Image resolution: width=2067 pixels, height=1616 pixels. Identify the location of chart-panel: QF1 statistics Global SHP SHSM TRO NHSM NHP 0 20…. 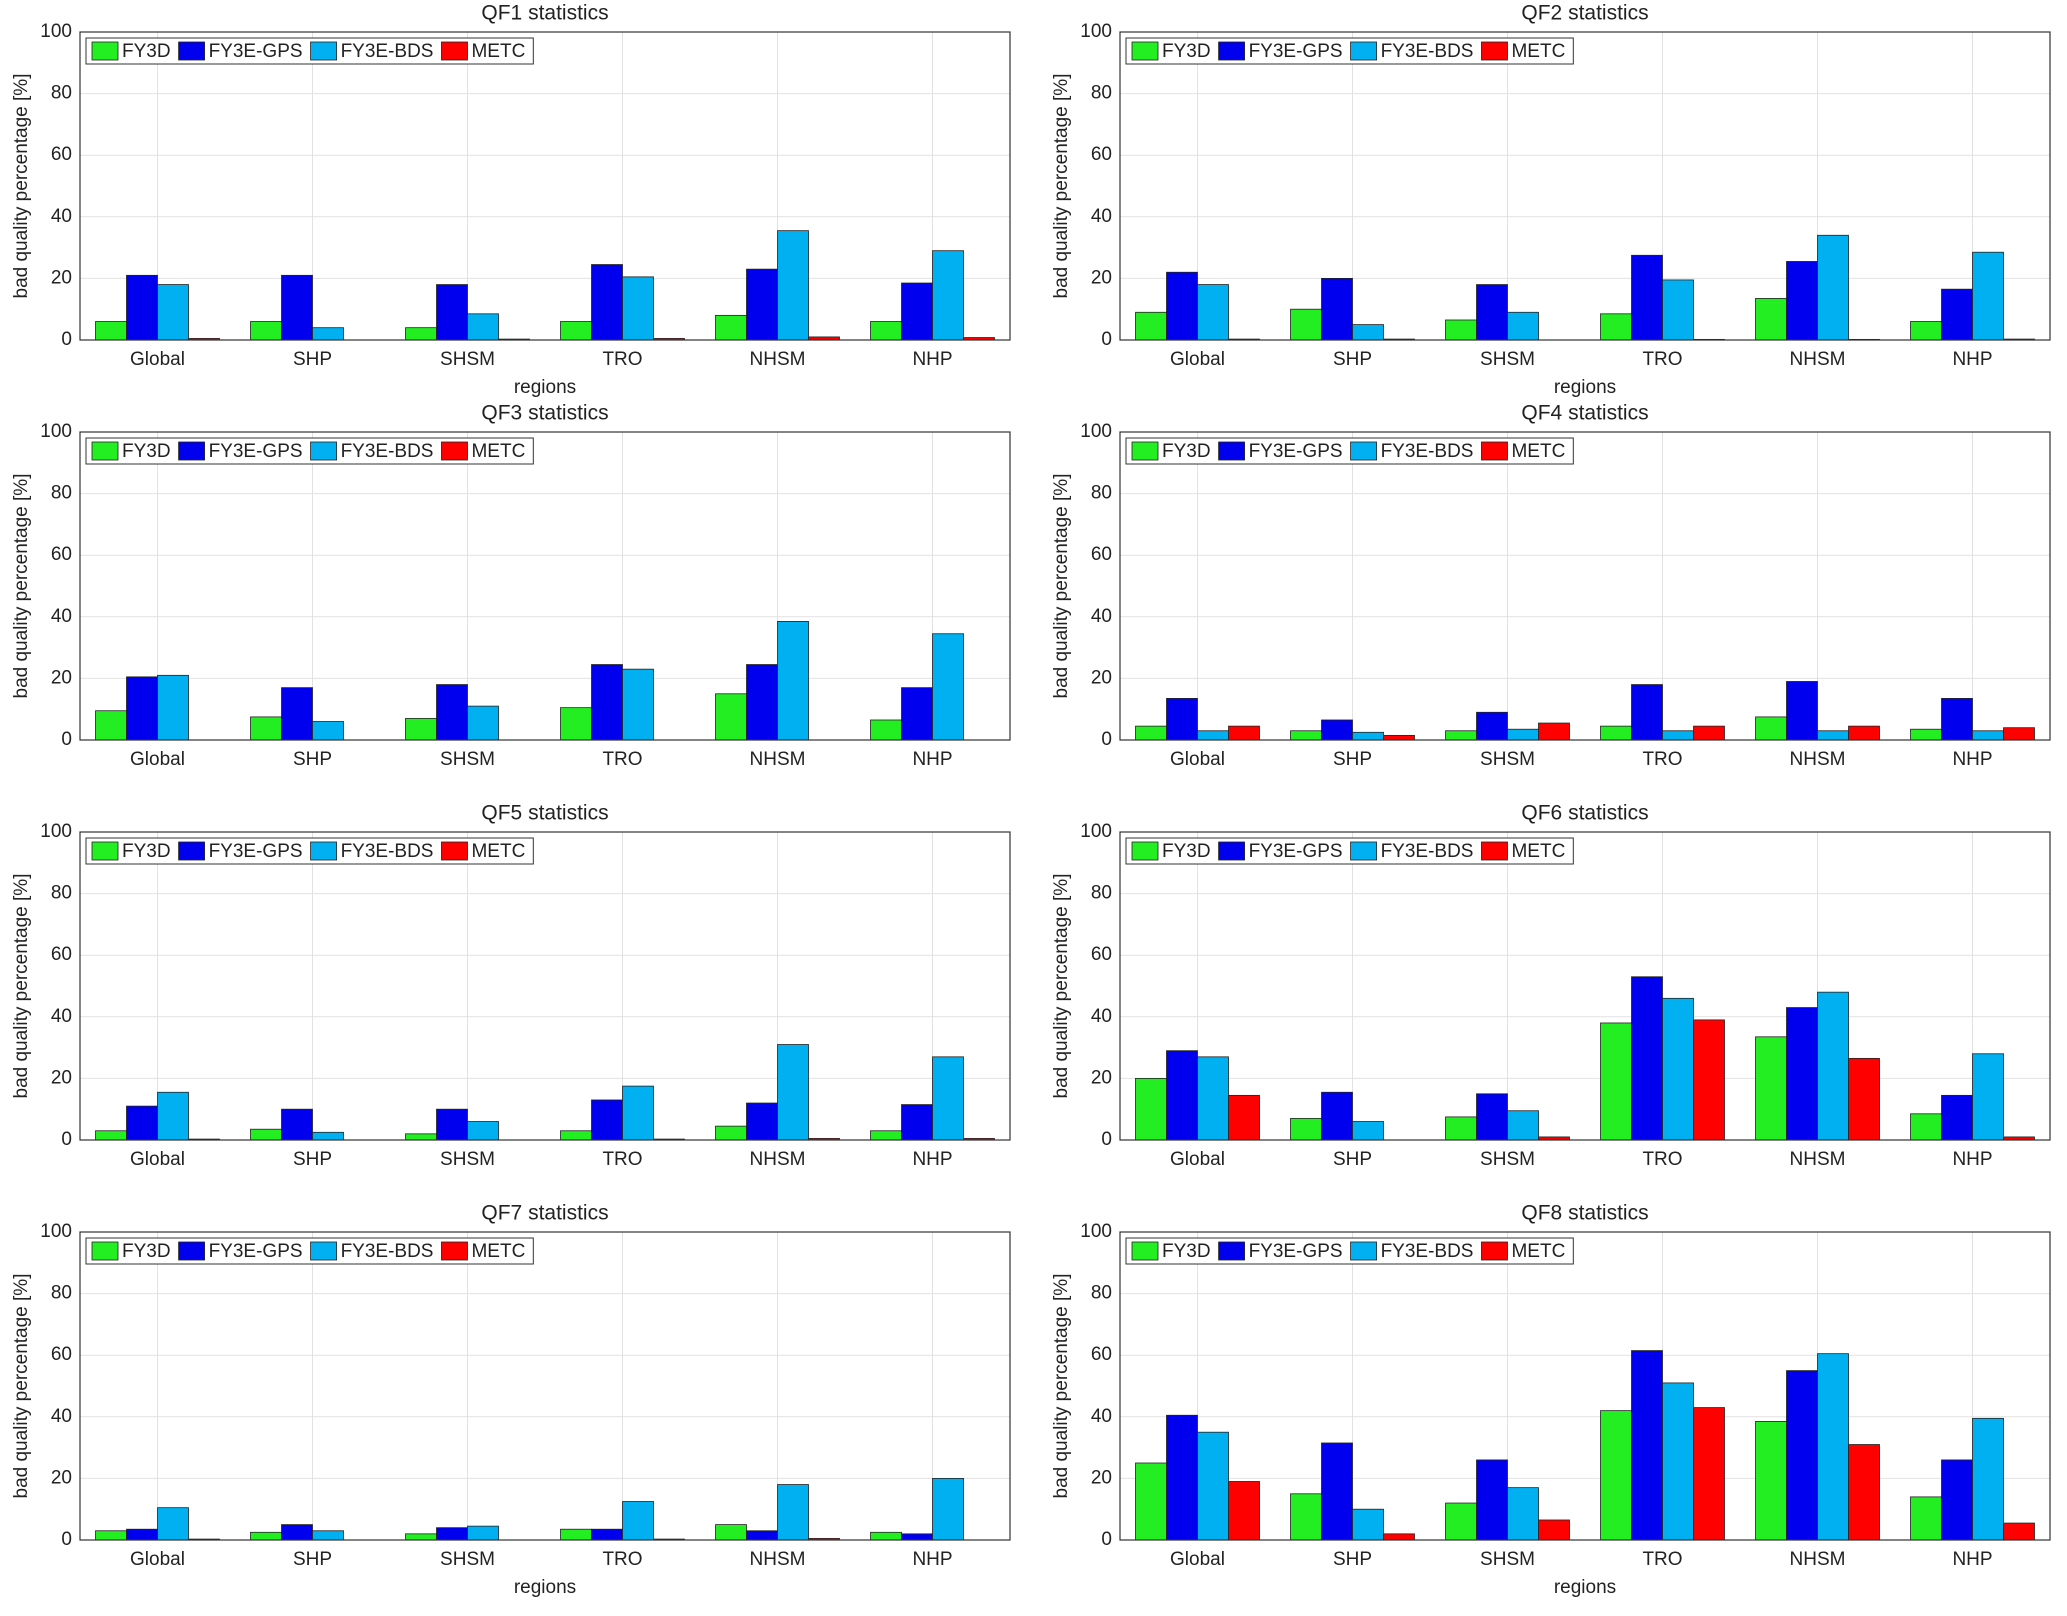
(511, 200).